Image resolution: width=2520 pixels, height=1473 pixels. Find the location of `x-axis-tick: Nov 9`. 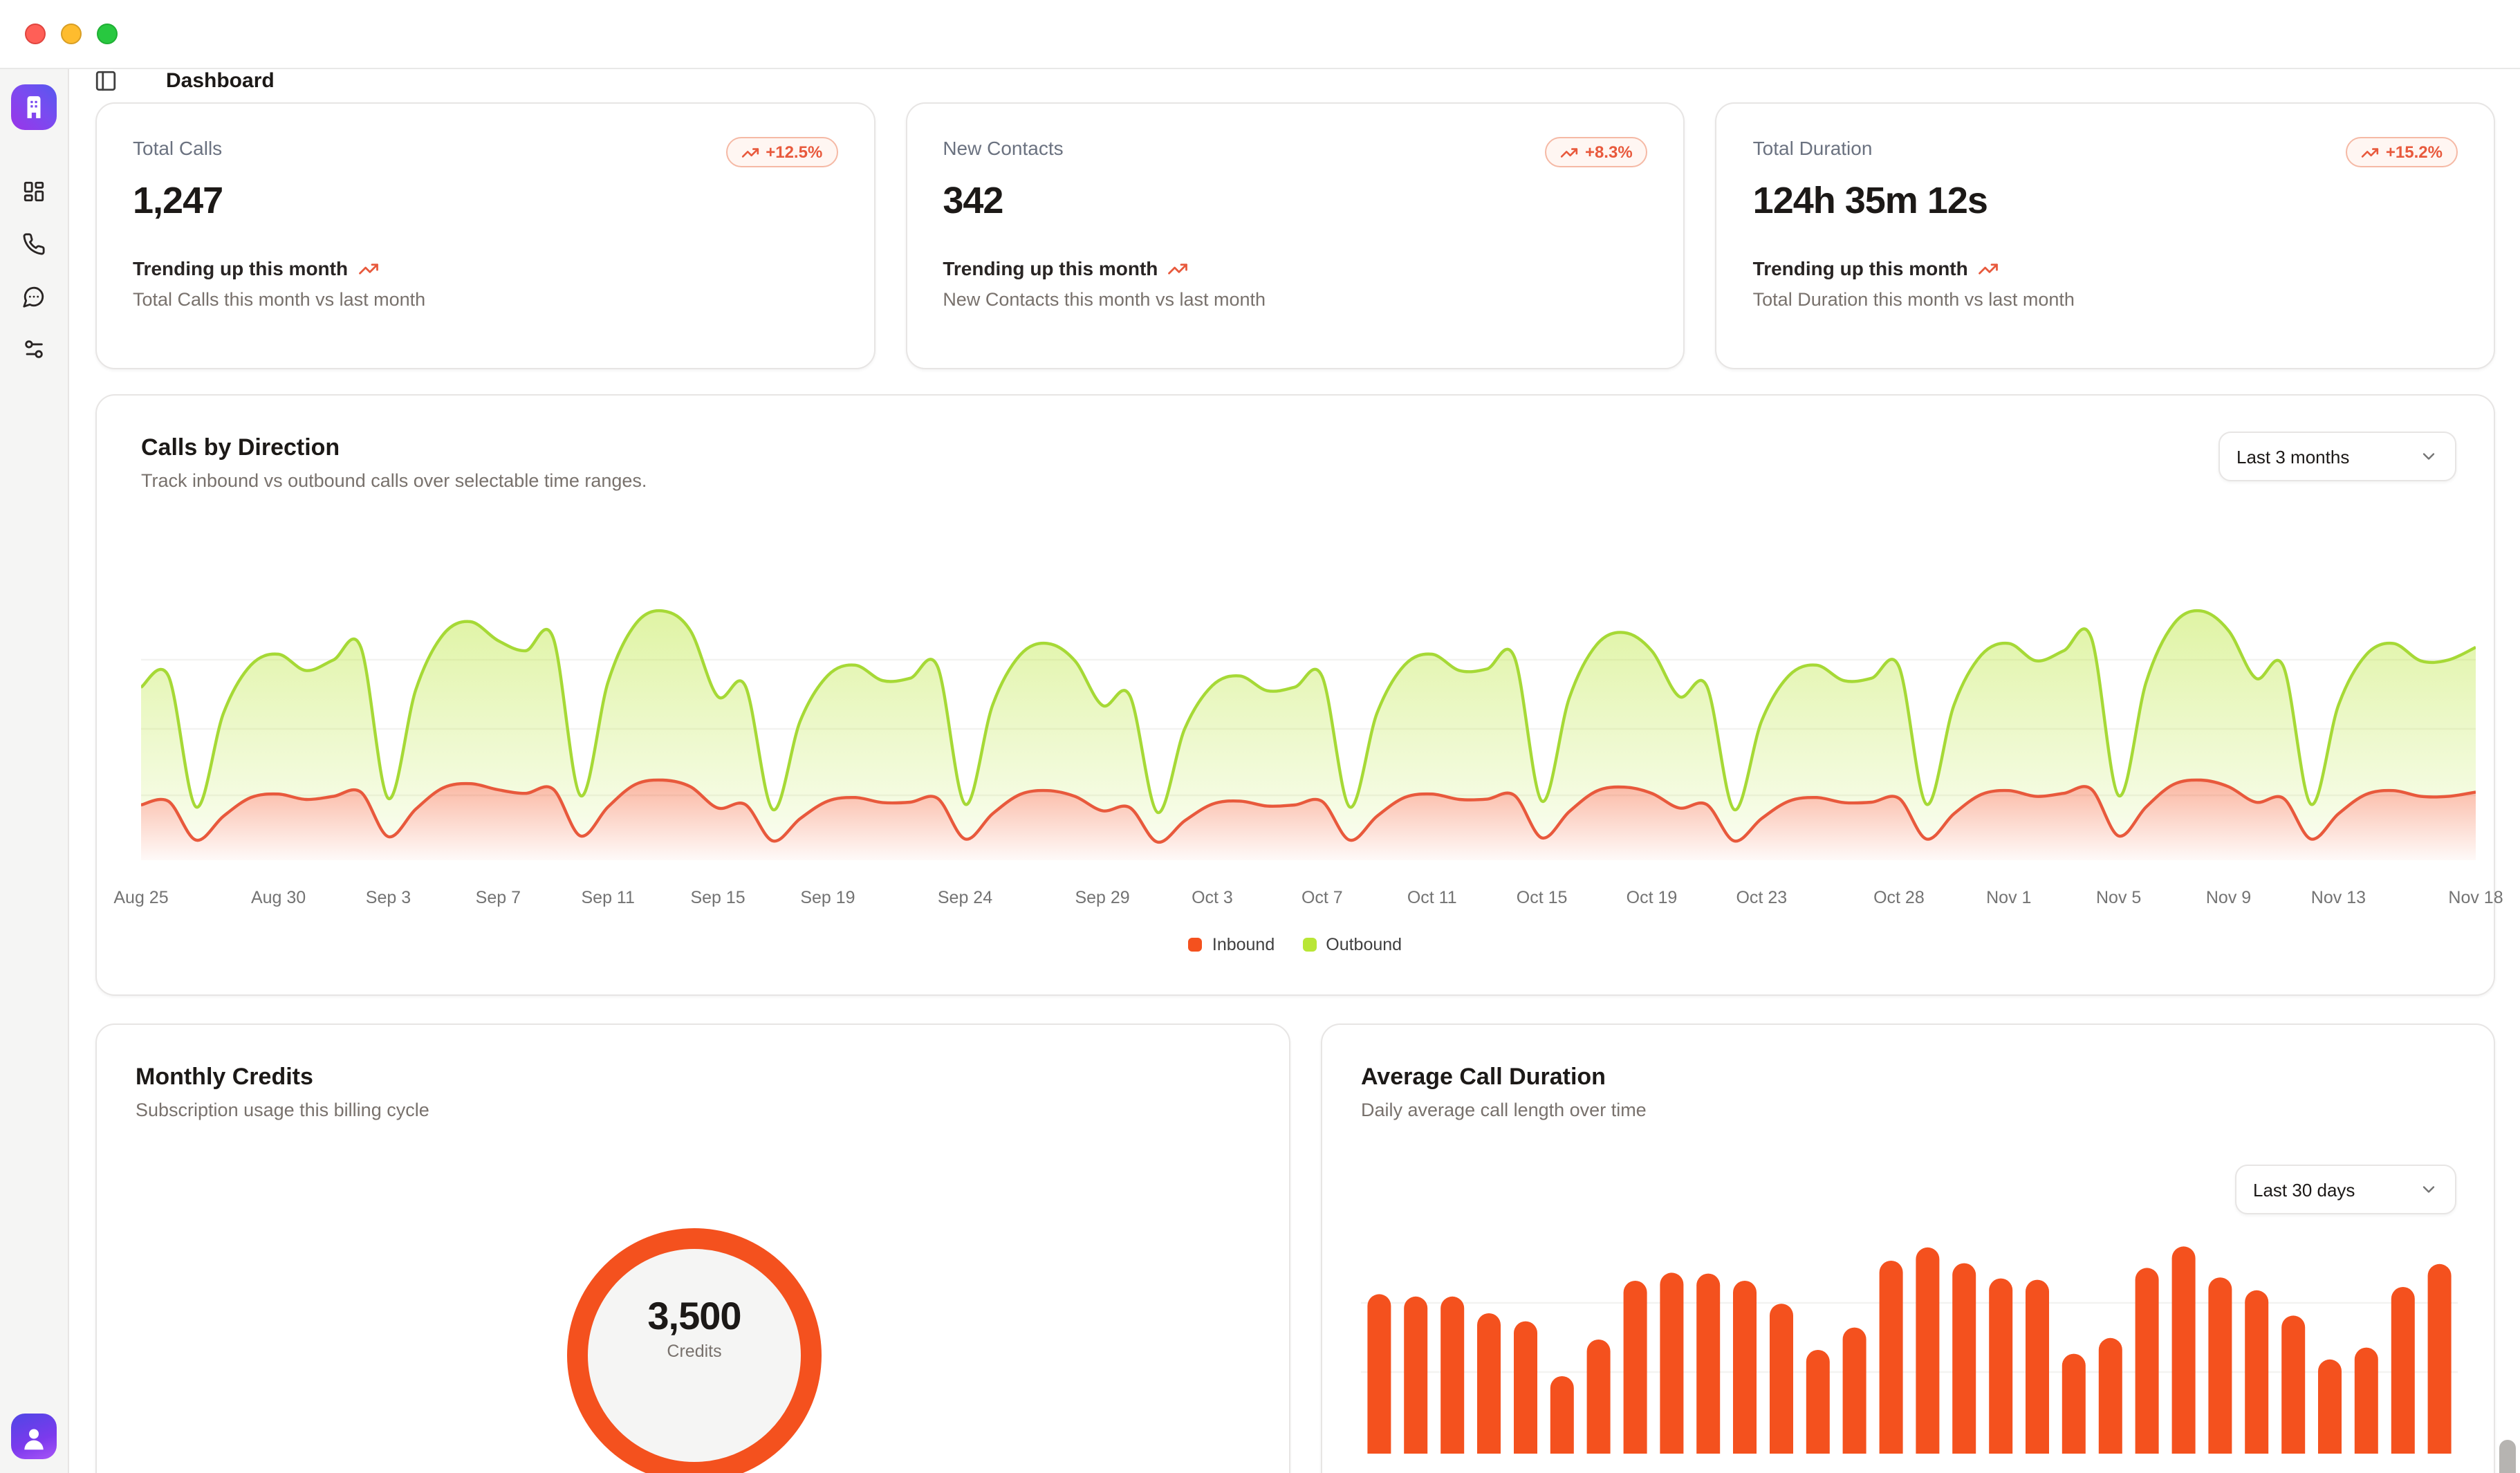

x-axis-tick: Nov 9 is located at coordinates (2228, 897).